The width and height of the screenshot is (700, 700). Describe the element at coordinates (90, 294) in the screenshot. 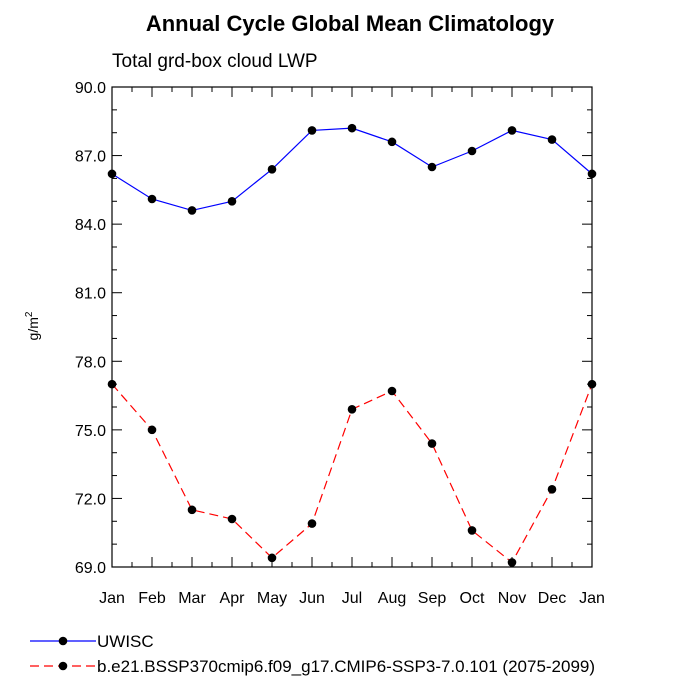

I see `y-tick-label: 81.0` at that location.